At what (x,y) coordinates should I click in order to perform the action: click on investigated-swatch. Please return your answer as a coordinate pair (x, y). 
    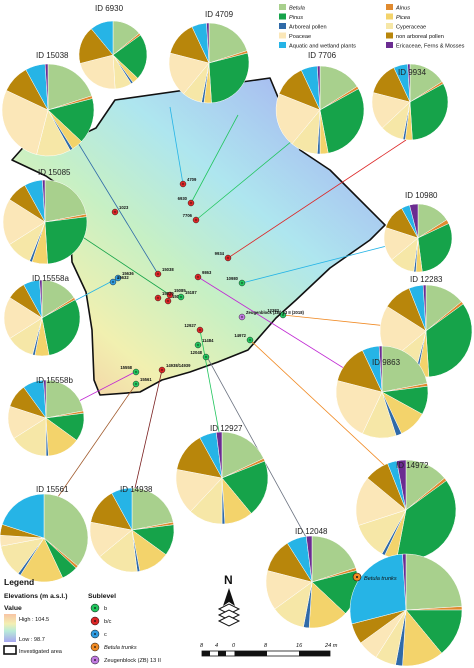
    Looking at the image, I should click on (10, 650).